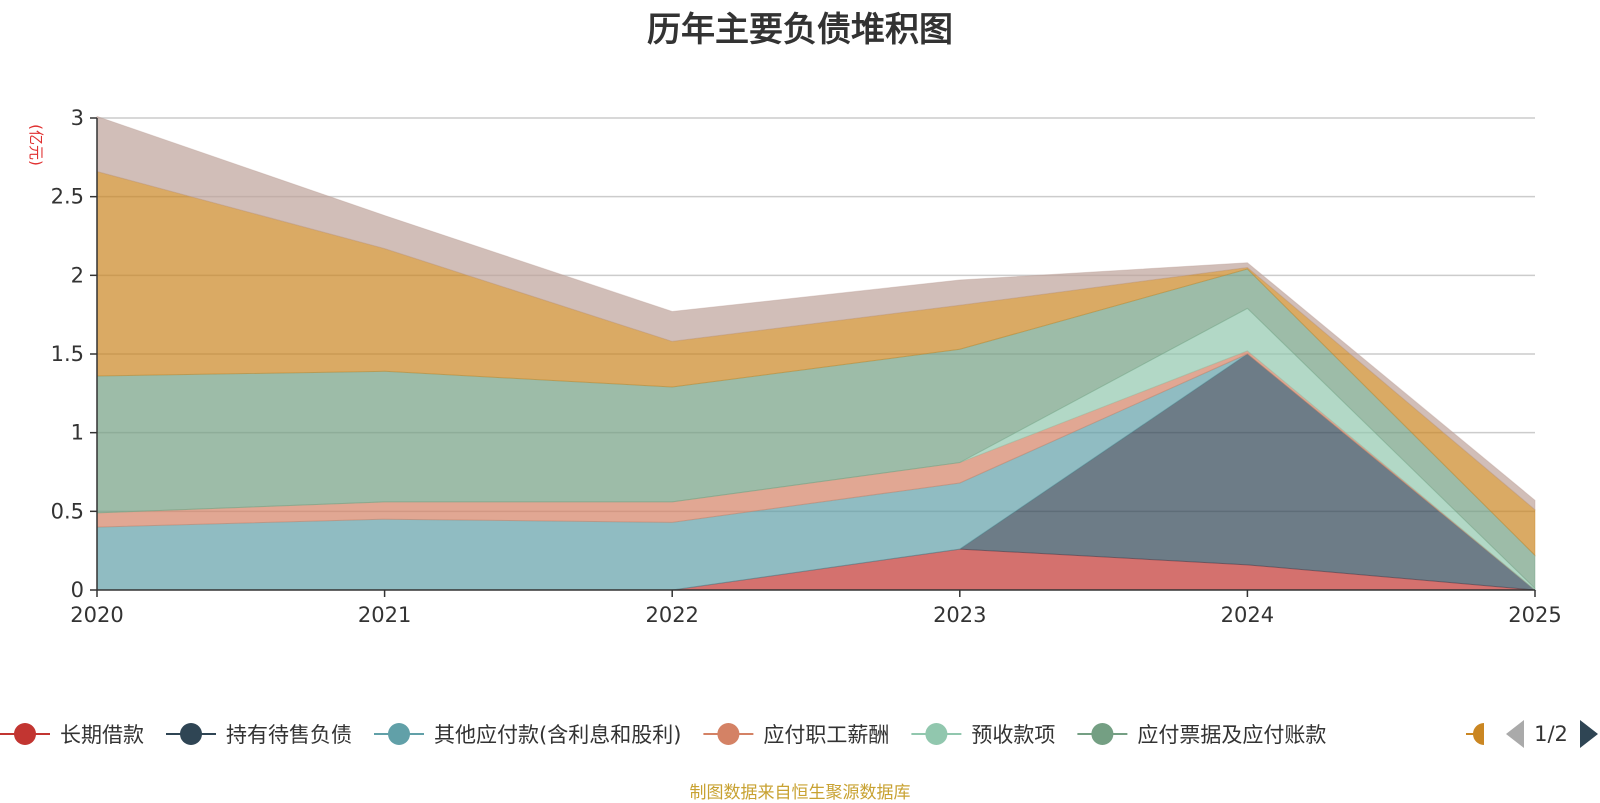 This screenshot has height=803, width=1600. I want to click on legend-item: 预收款项, so click(983, 735).